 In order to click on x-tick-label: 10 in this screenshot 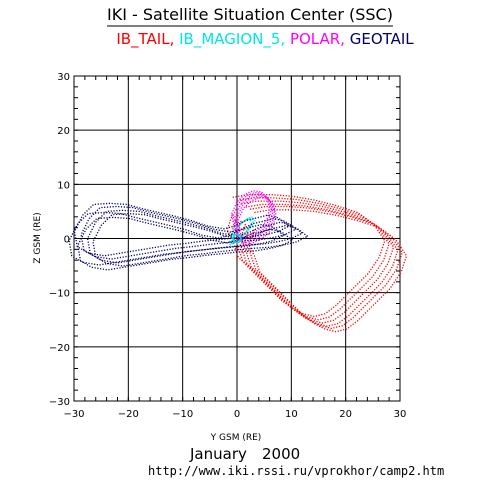, I will do `click(291, 414)`.